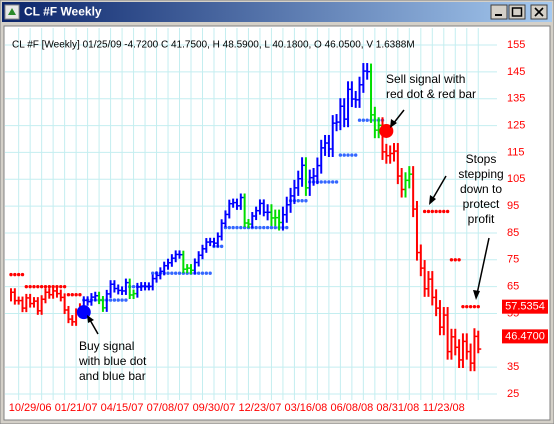 This screenshot has width=554, height=424. I want to click on y-tick-label: 125, so click(516, 125).